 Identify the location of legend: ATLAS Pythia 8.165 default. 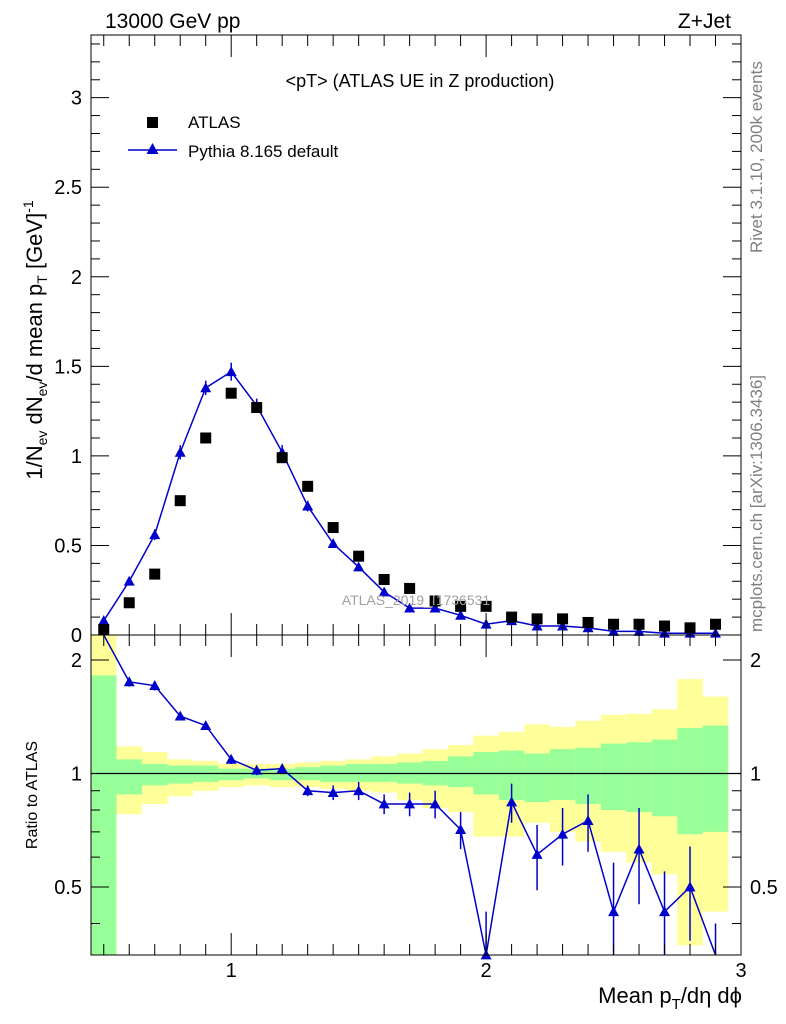
(233, 137).